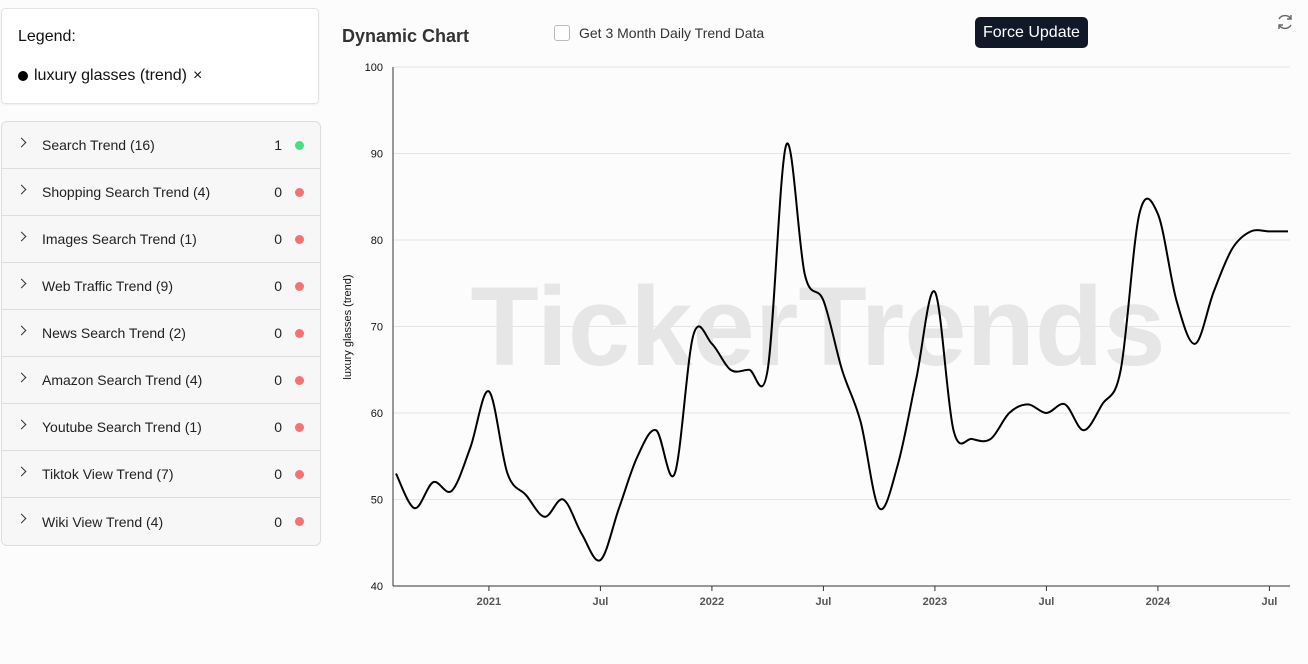 Image resolution: width=1308 pixels, height=664 pixels. I want to click on y-tick-label: 100, so click(374, 68).